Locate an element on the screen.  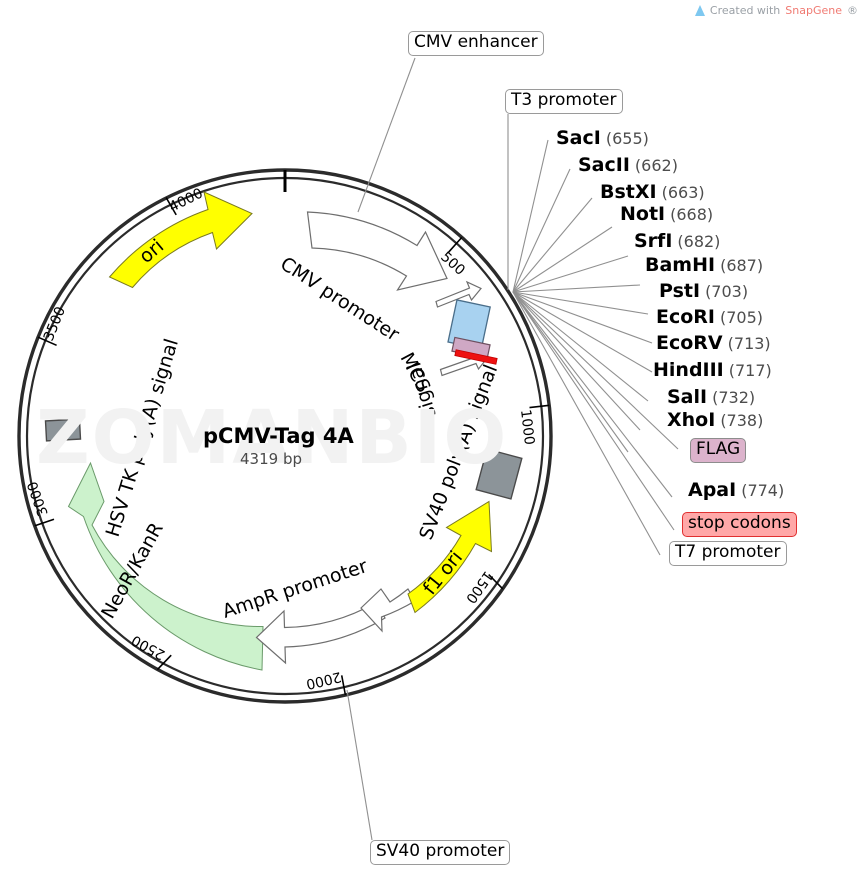
enzyme-pos-psti: (703) is located at coordinates (727, 291).